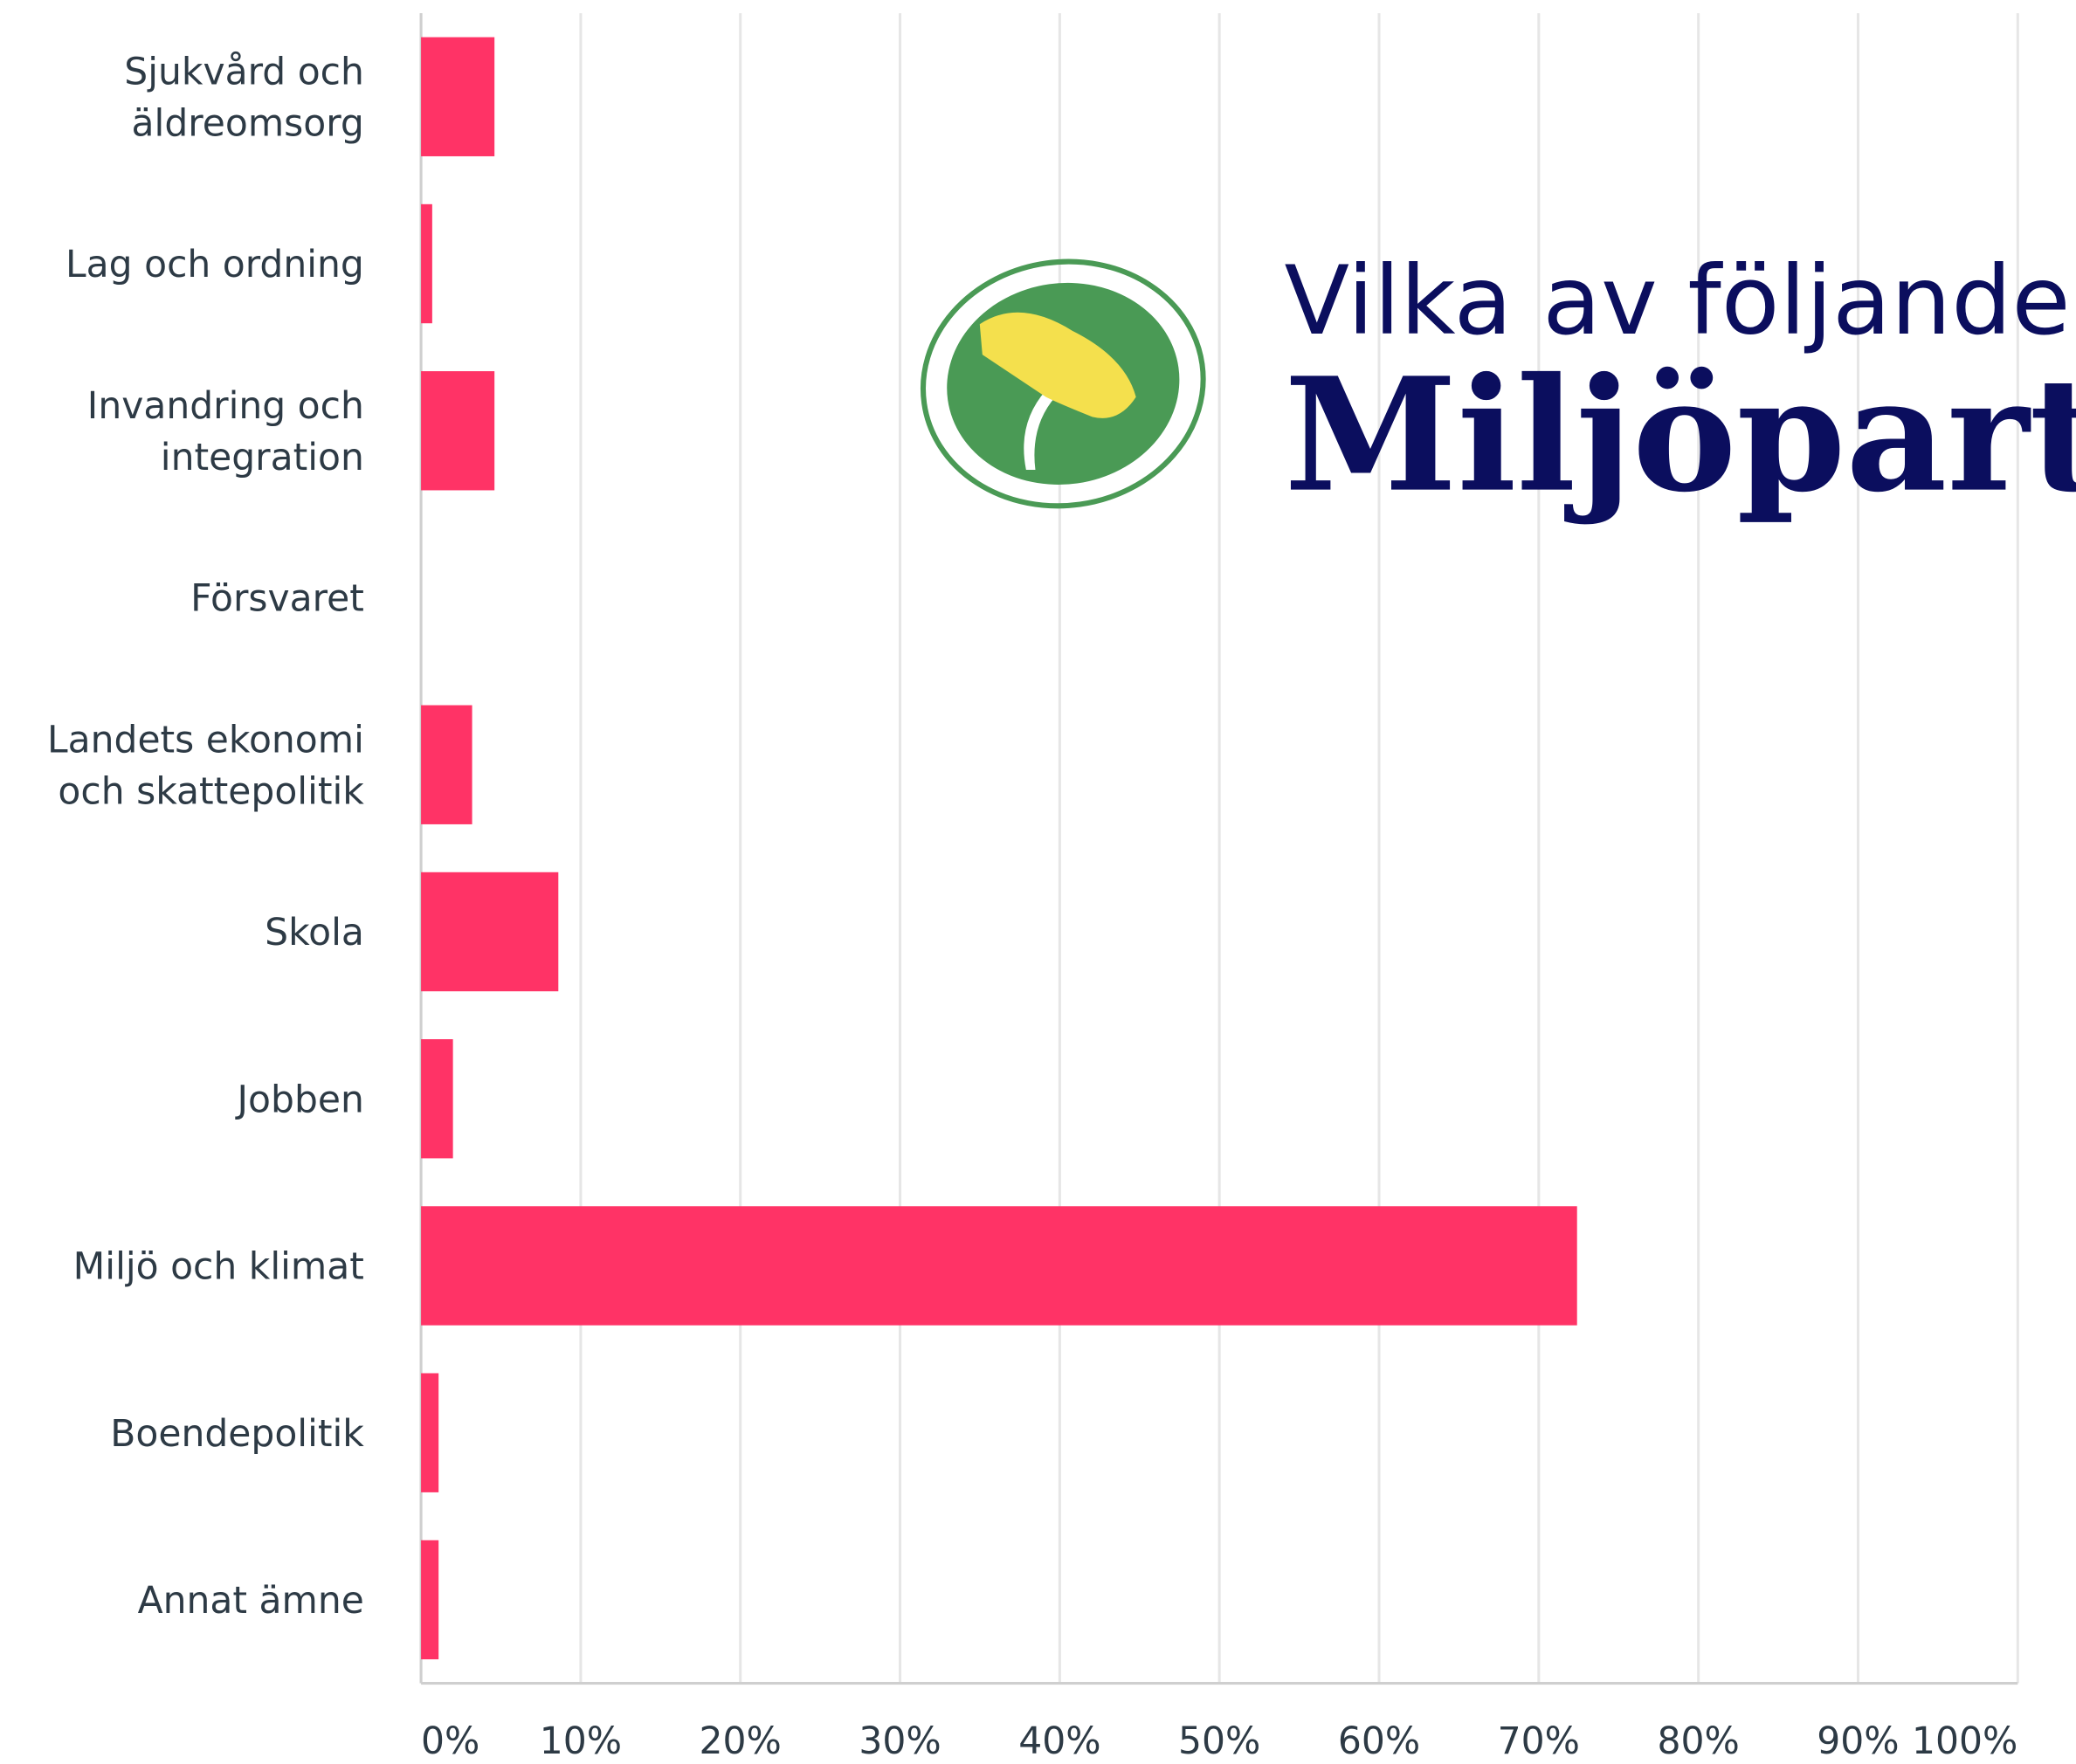 This screenshot has height=1764, width=2076. What do you see at coordinates (299, 1099) in the screenshot?
I see `y-tick-label: Jobben` at bounding box center [299, 1099].